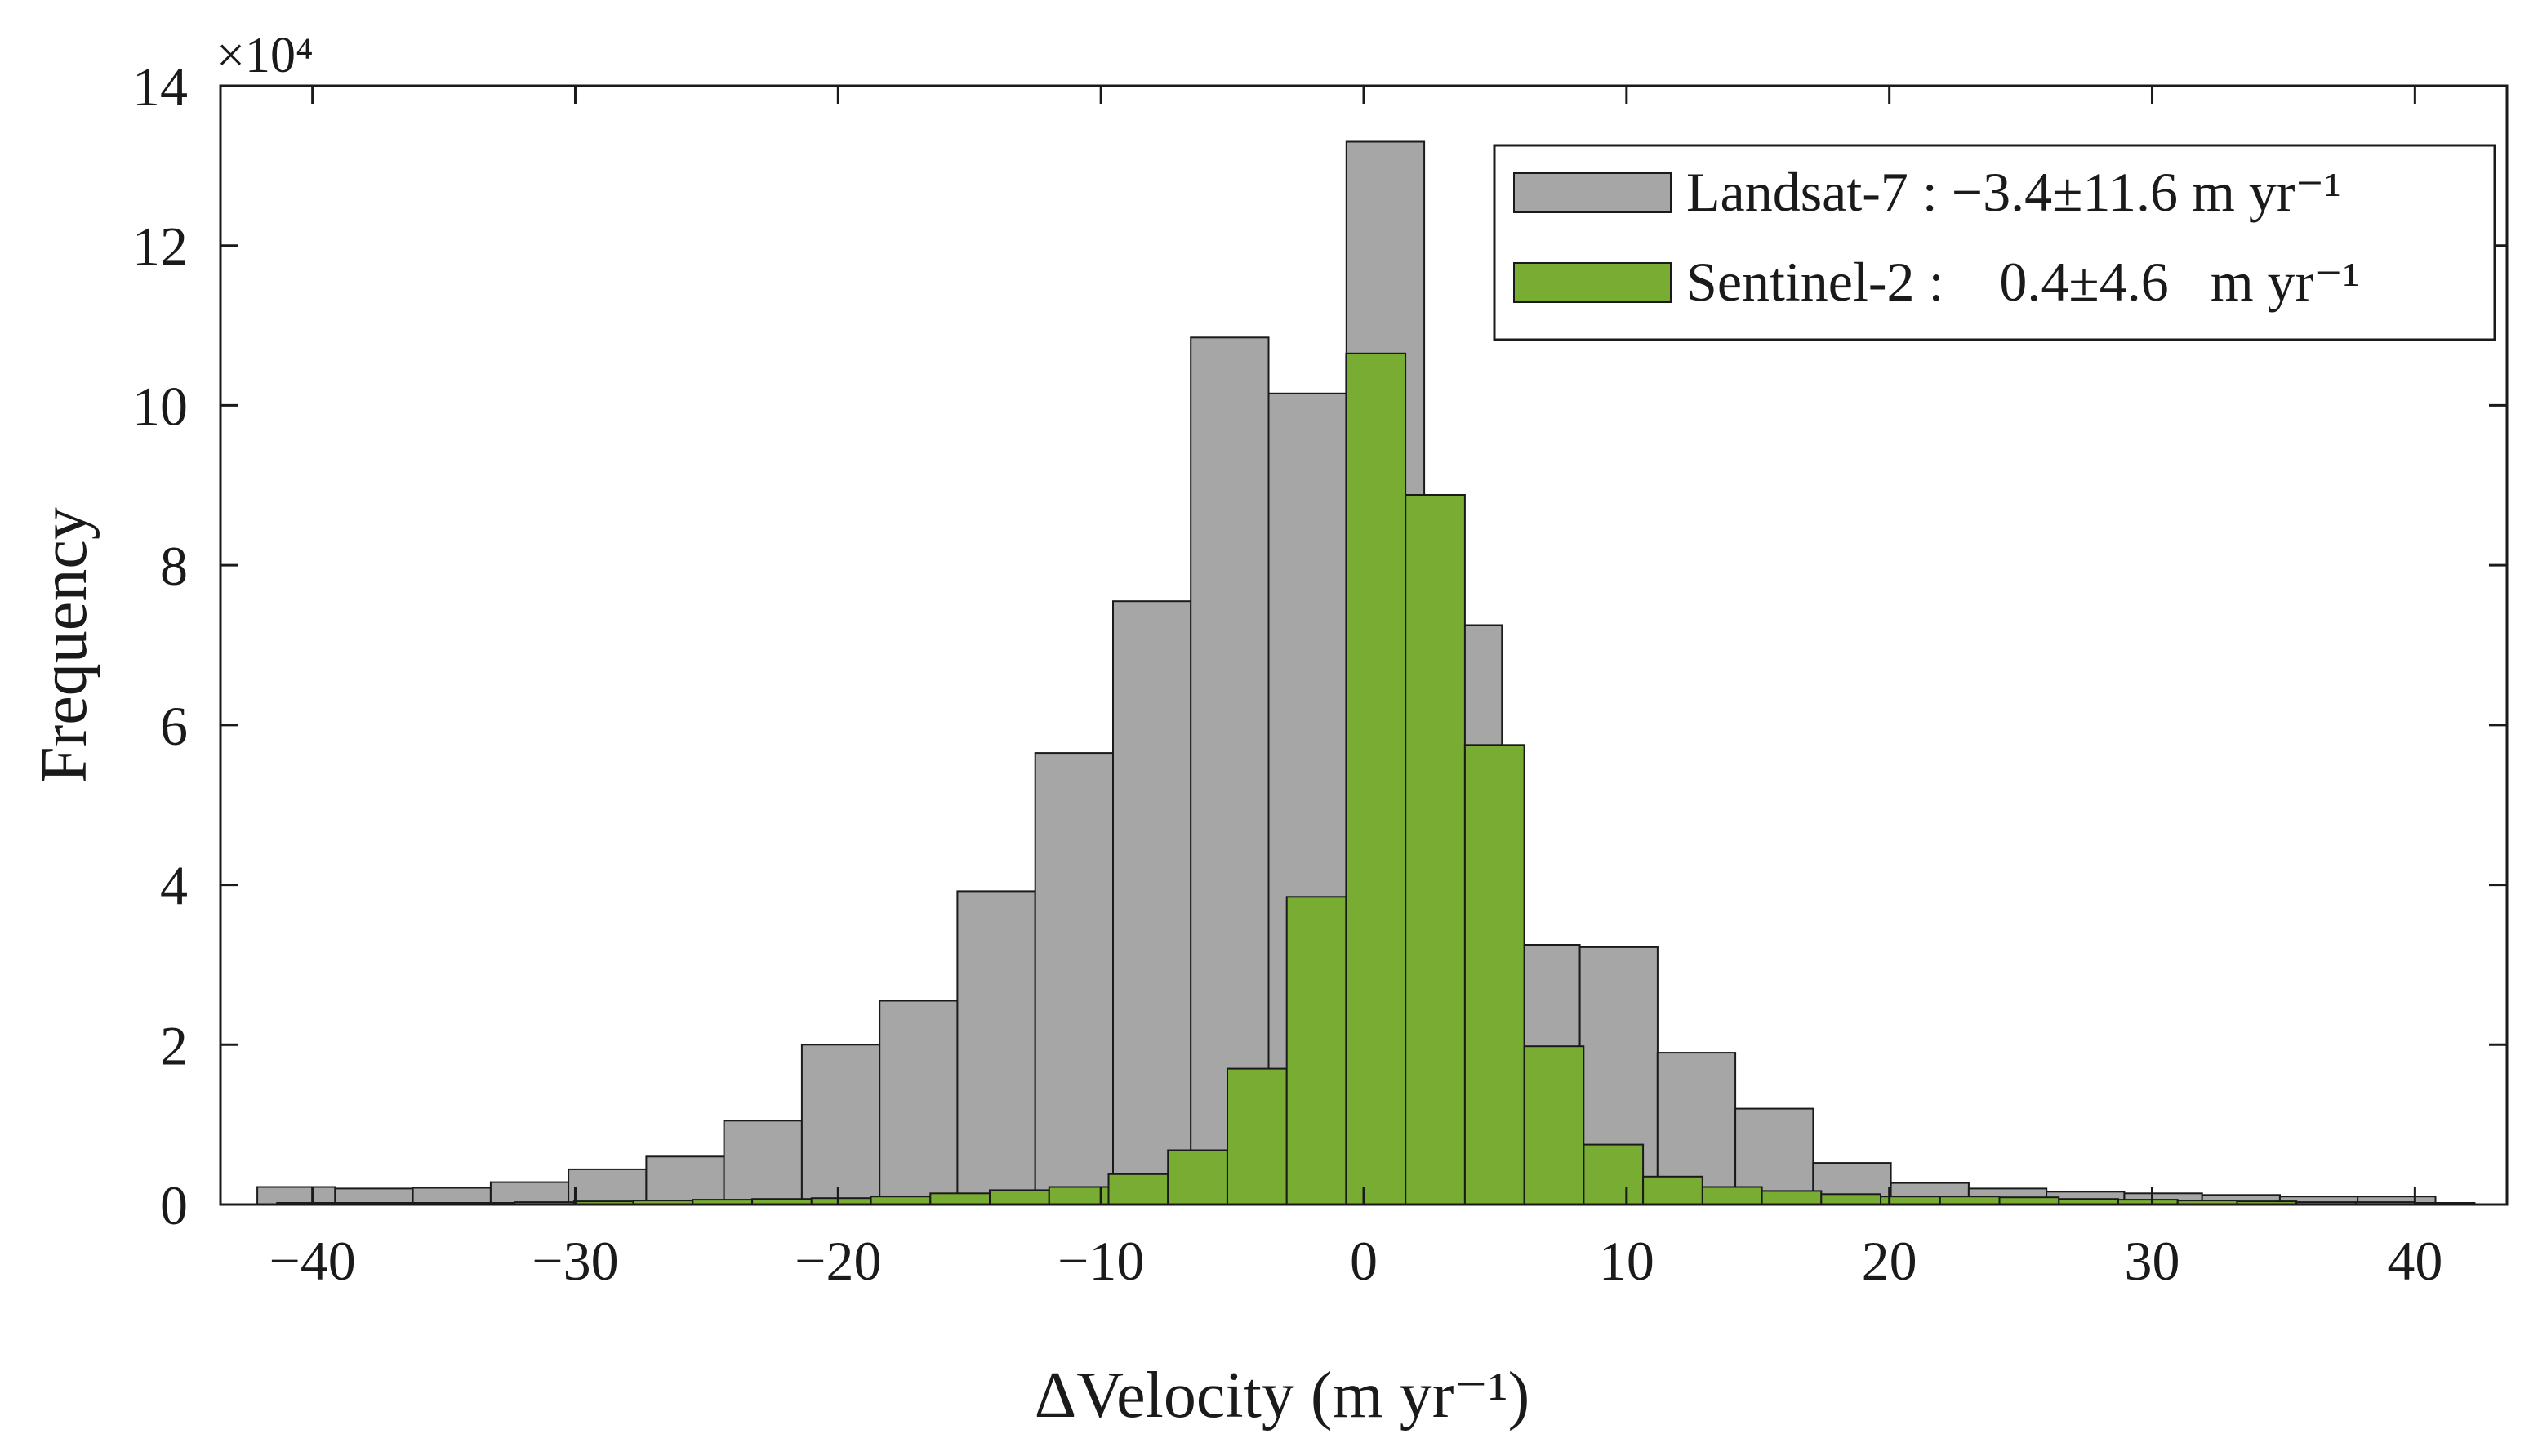 The height and width of the screenshot is (1456, 2529). I want to click on x-tick-label: −30, so click(575, 1261).